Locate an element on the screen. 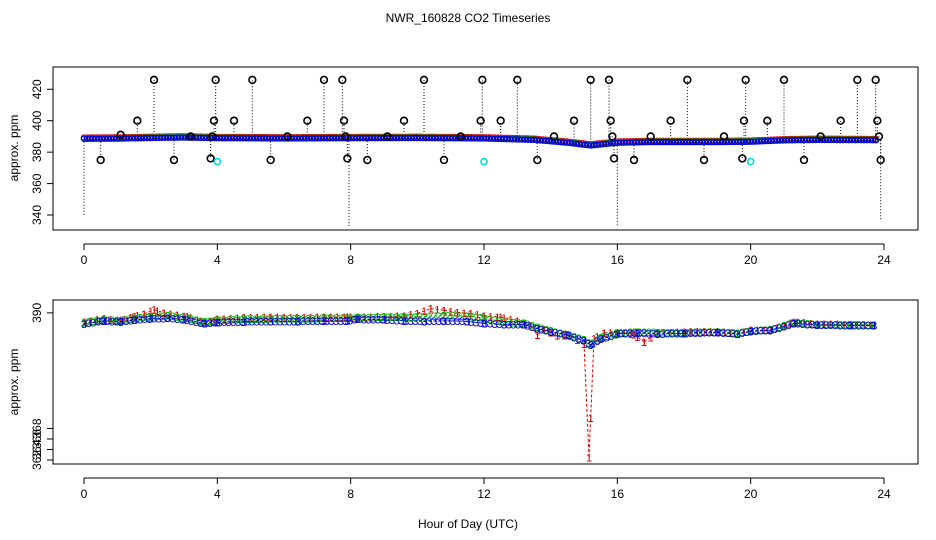  cyan-point is located at coordinates (750, 161).